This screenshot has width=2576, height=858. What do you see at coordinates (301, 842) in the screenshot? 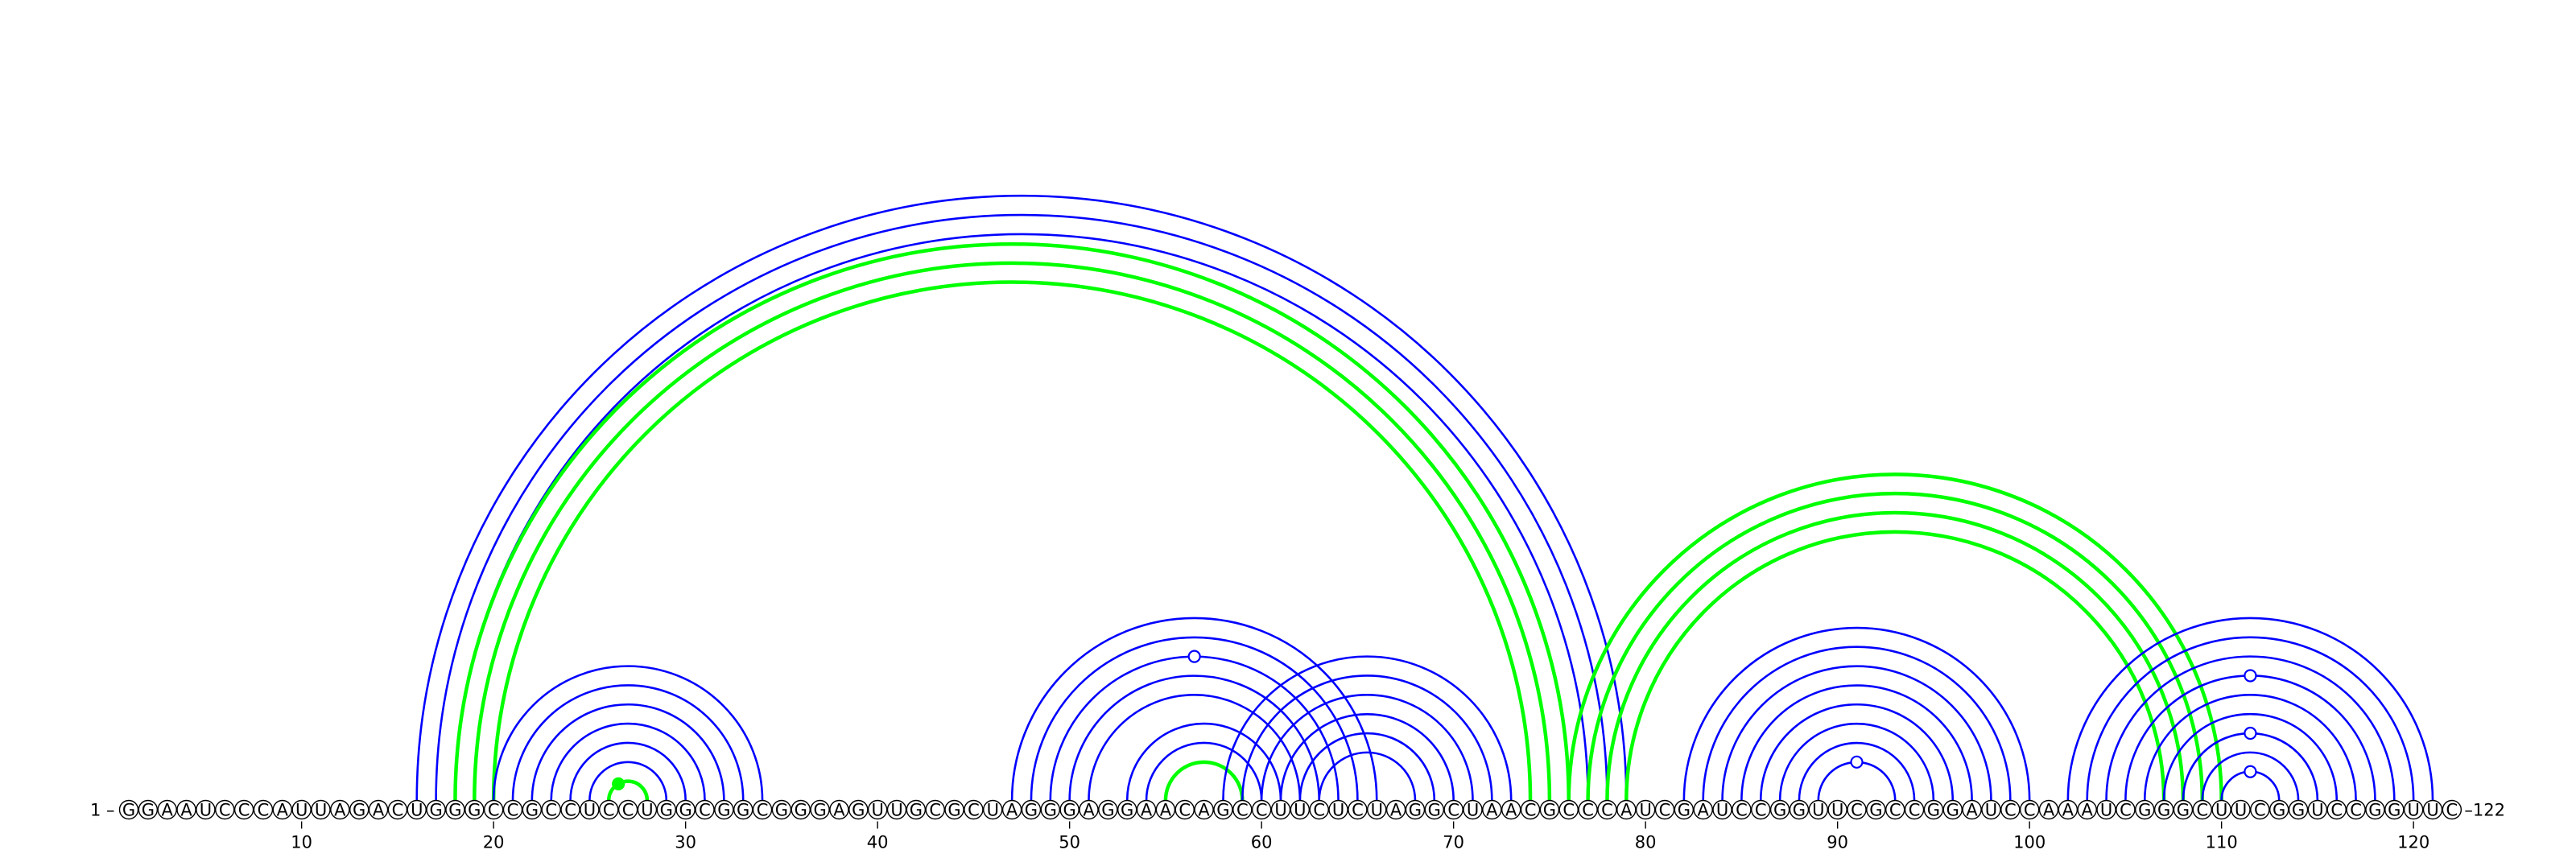
I see `tick-label: 10` at bounding box center [301, 842].